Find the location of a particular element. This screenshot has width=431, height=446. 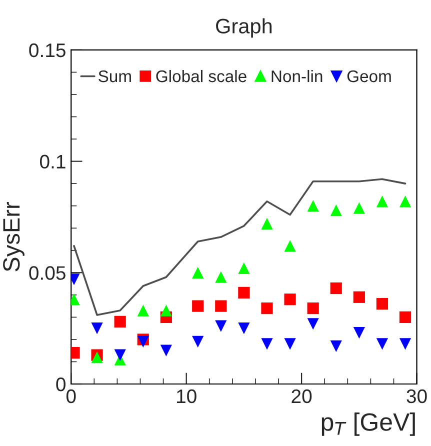

y-tick-label: 0.1 is located at coordinates (53, 161).